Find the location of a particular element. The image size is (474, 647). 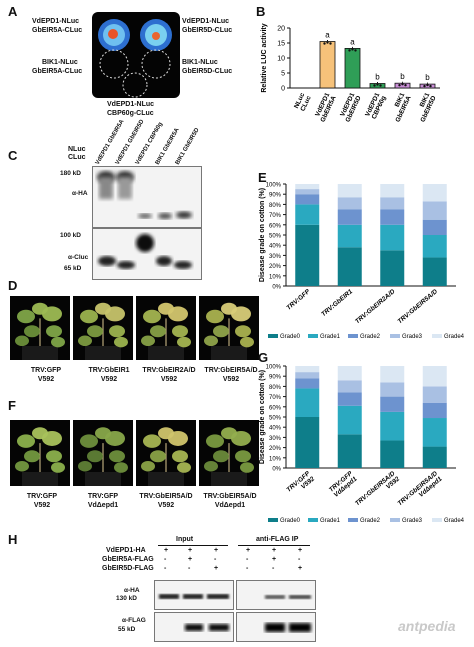

g-y-tick-label: 30% is located at coordinates (275, 439).